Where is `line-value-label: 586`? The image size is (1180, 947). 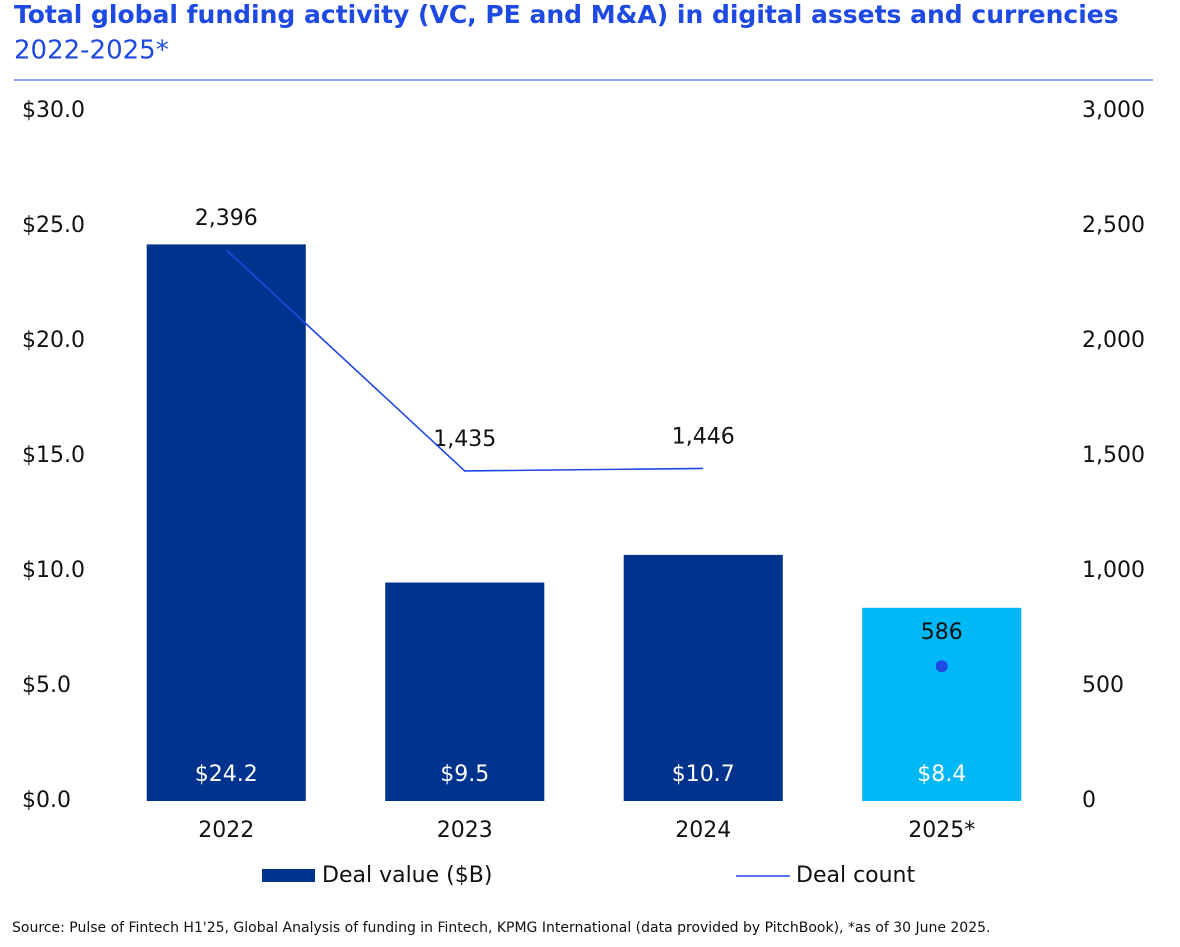
line-value-label: 586 is located at coordinates (942, 632).